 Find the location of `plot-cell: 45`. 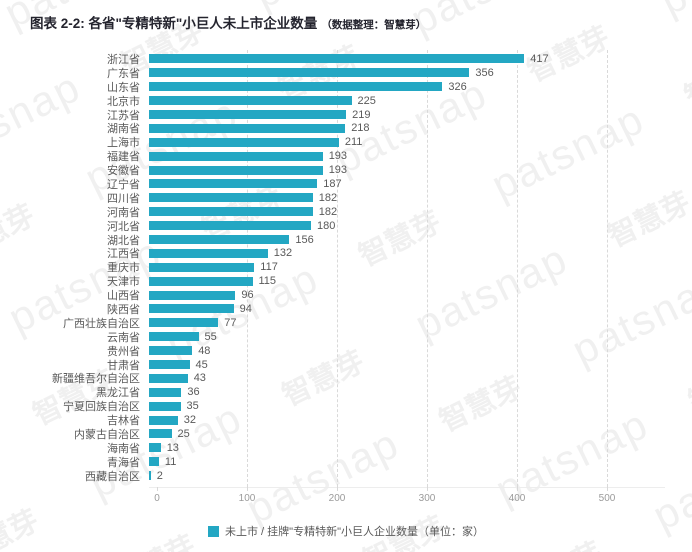

plot-cell: 45 is located at coordinates (420, 365).